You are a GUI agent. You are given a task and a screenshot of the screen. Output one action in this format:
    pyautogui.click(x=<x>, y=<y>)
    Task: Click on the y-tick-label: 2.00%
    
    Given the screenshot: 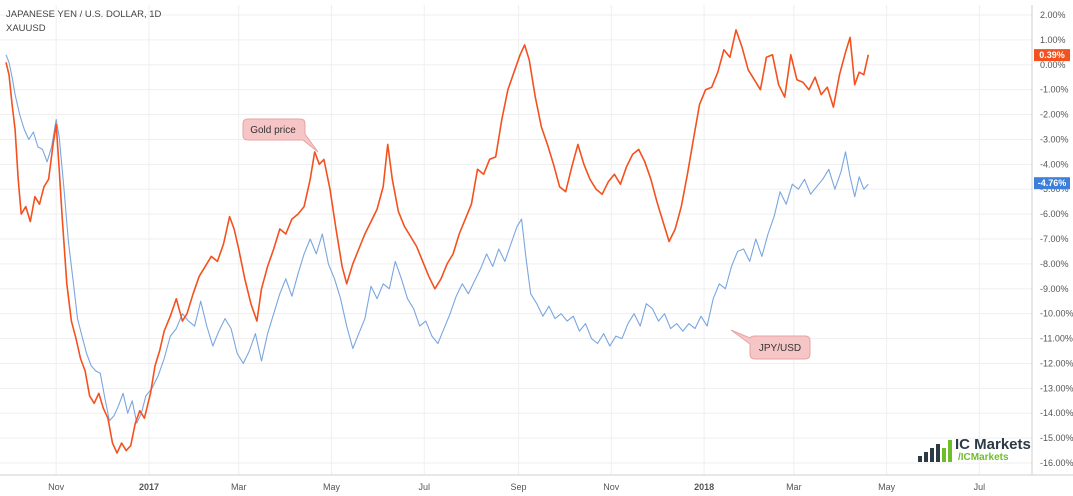 What is the action you would take?
    pyautogui.click(x=1053, y=15)
    